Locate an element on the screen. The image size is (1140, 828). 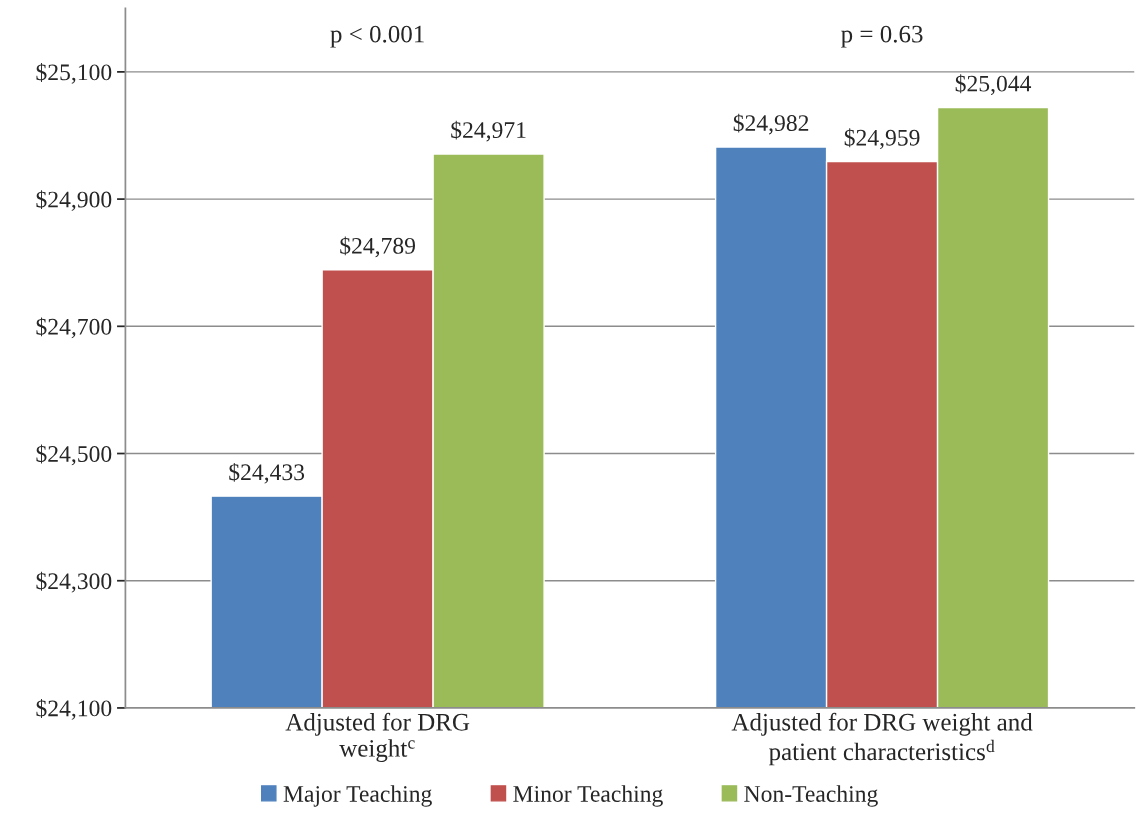
annotation: p < 0.001 is located at coordinates (377, 36).